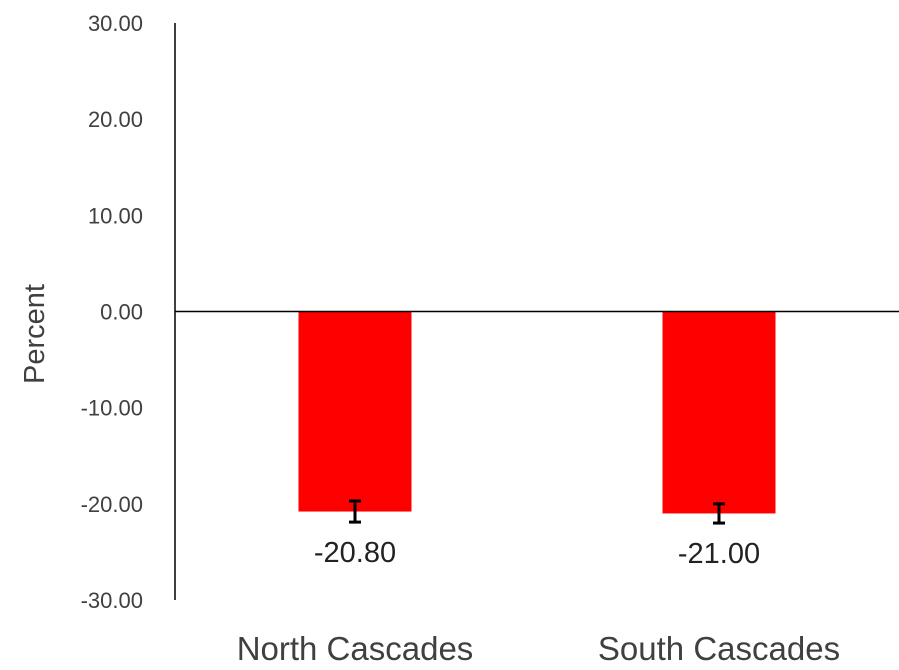 The width and height of the screenshot is (899, 670). Describe the element at coordinates (115, 23) in the screenshot. I see `y-tick-label: 30.00` at that location.